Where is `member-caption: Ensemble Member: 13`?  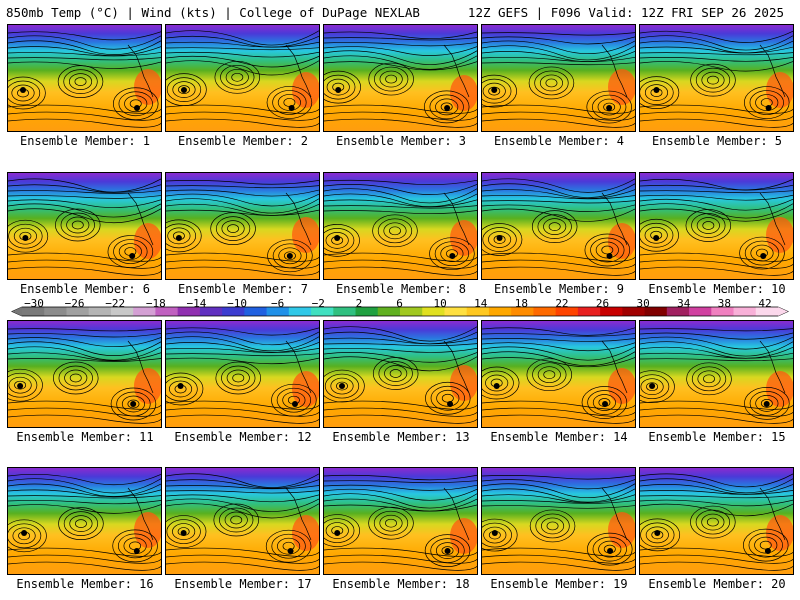 member-caption: Ensemble Member: 13 is located at coordinates (401, 437).